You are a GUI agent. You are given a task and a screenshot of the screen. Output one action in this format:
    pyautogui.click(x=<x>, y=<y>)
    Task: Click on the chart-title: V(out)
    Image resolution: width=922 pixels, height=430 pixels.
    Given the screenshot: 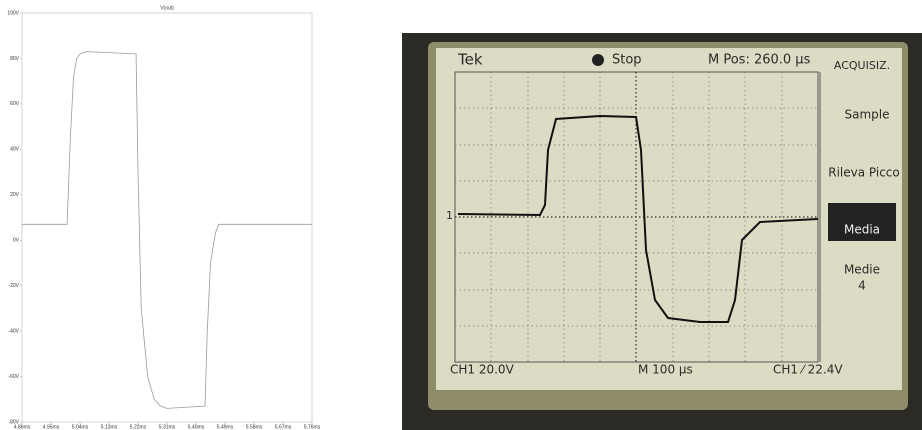 What is the action you would take?
    pyautogui.click(x=167, y=8)
    